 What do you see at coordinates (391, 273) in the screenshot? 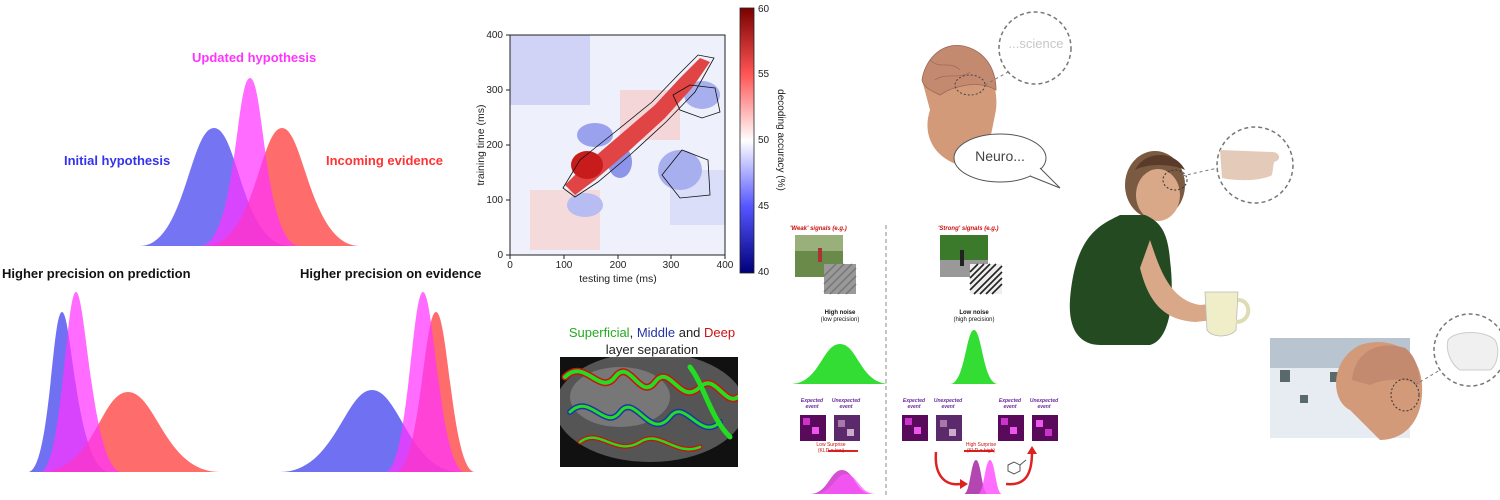
I see `evidence-precision-label: Higher precision on evidence` at bounding box center [391, 273].